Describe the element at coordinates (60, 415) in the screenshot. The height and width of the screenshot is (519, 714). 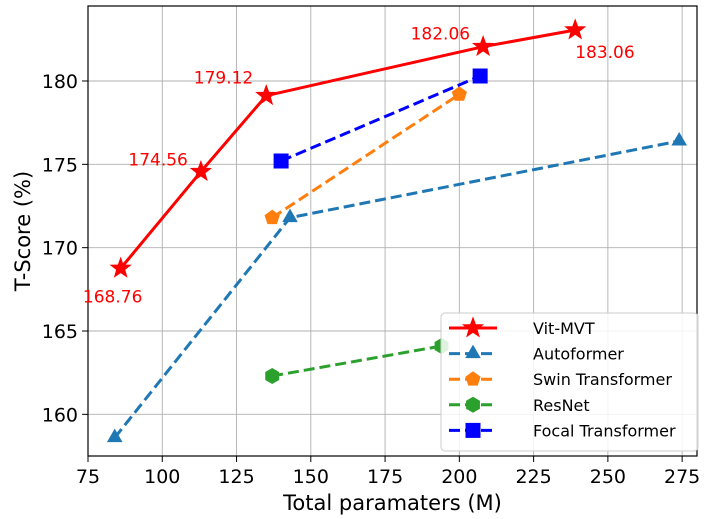
I see `y-tick-label: 160` at that location.